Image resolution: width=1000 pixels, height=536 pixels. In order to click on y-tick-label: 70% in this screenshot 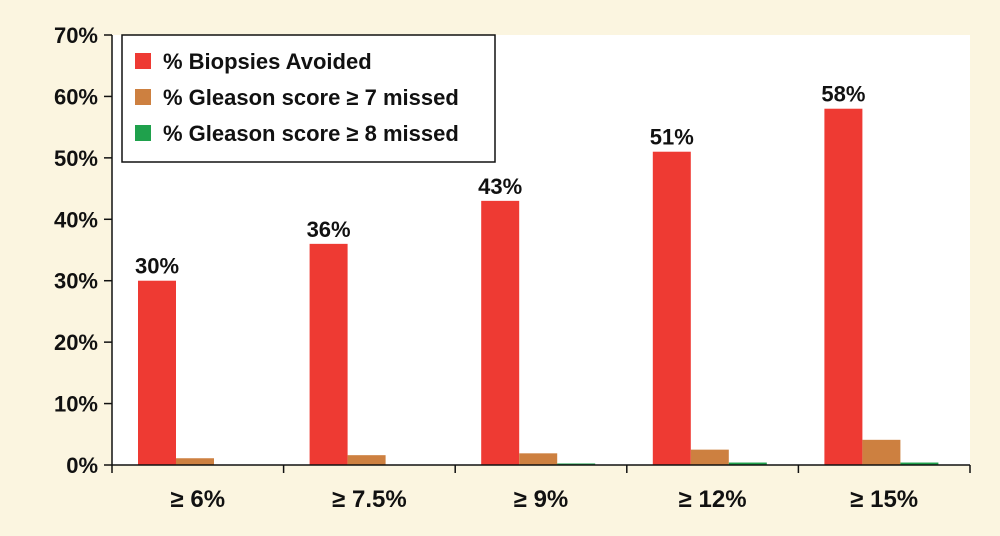, I will do `click(76, 35)`.